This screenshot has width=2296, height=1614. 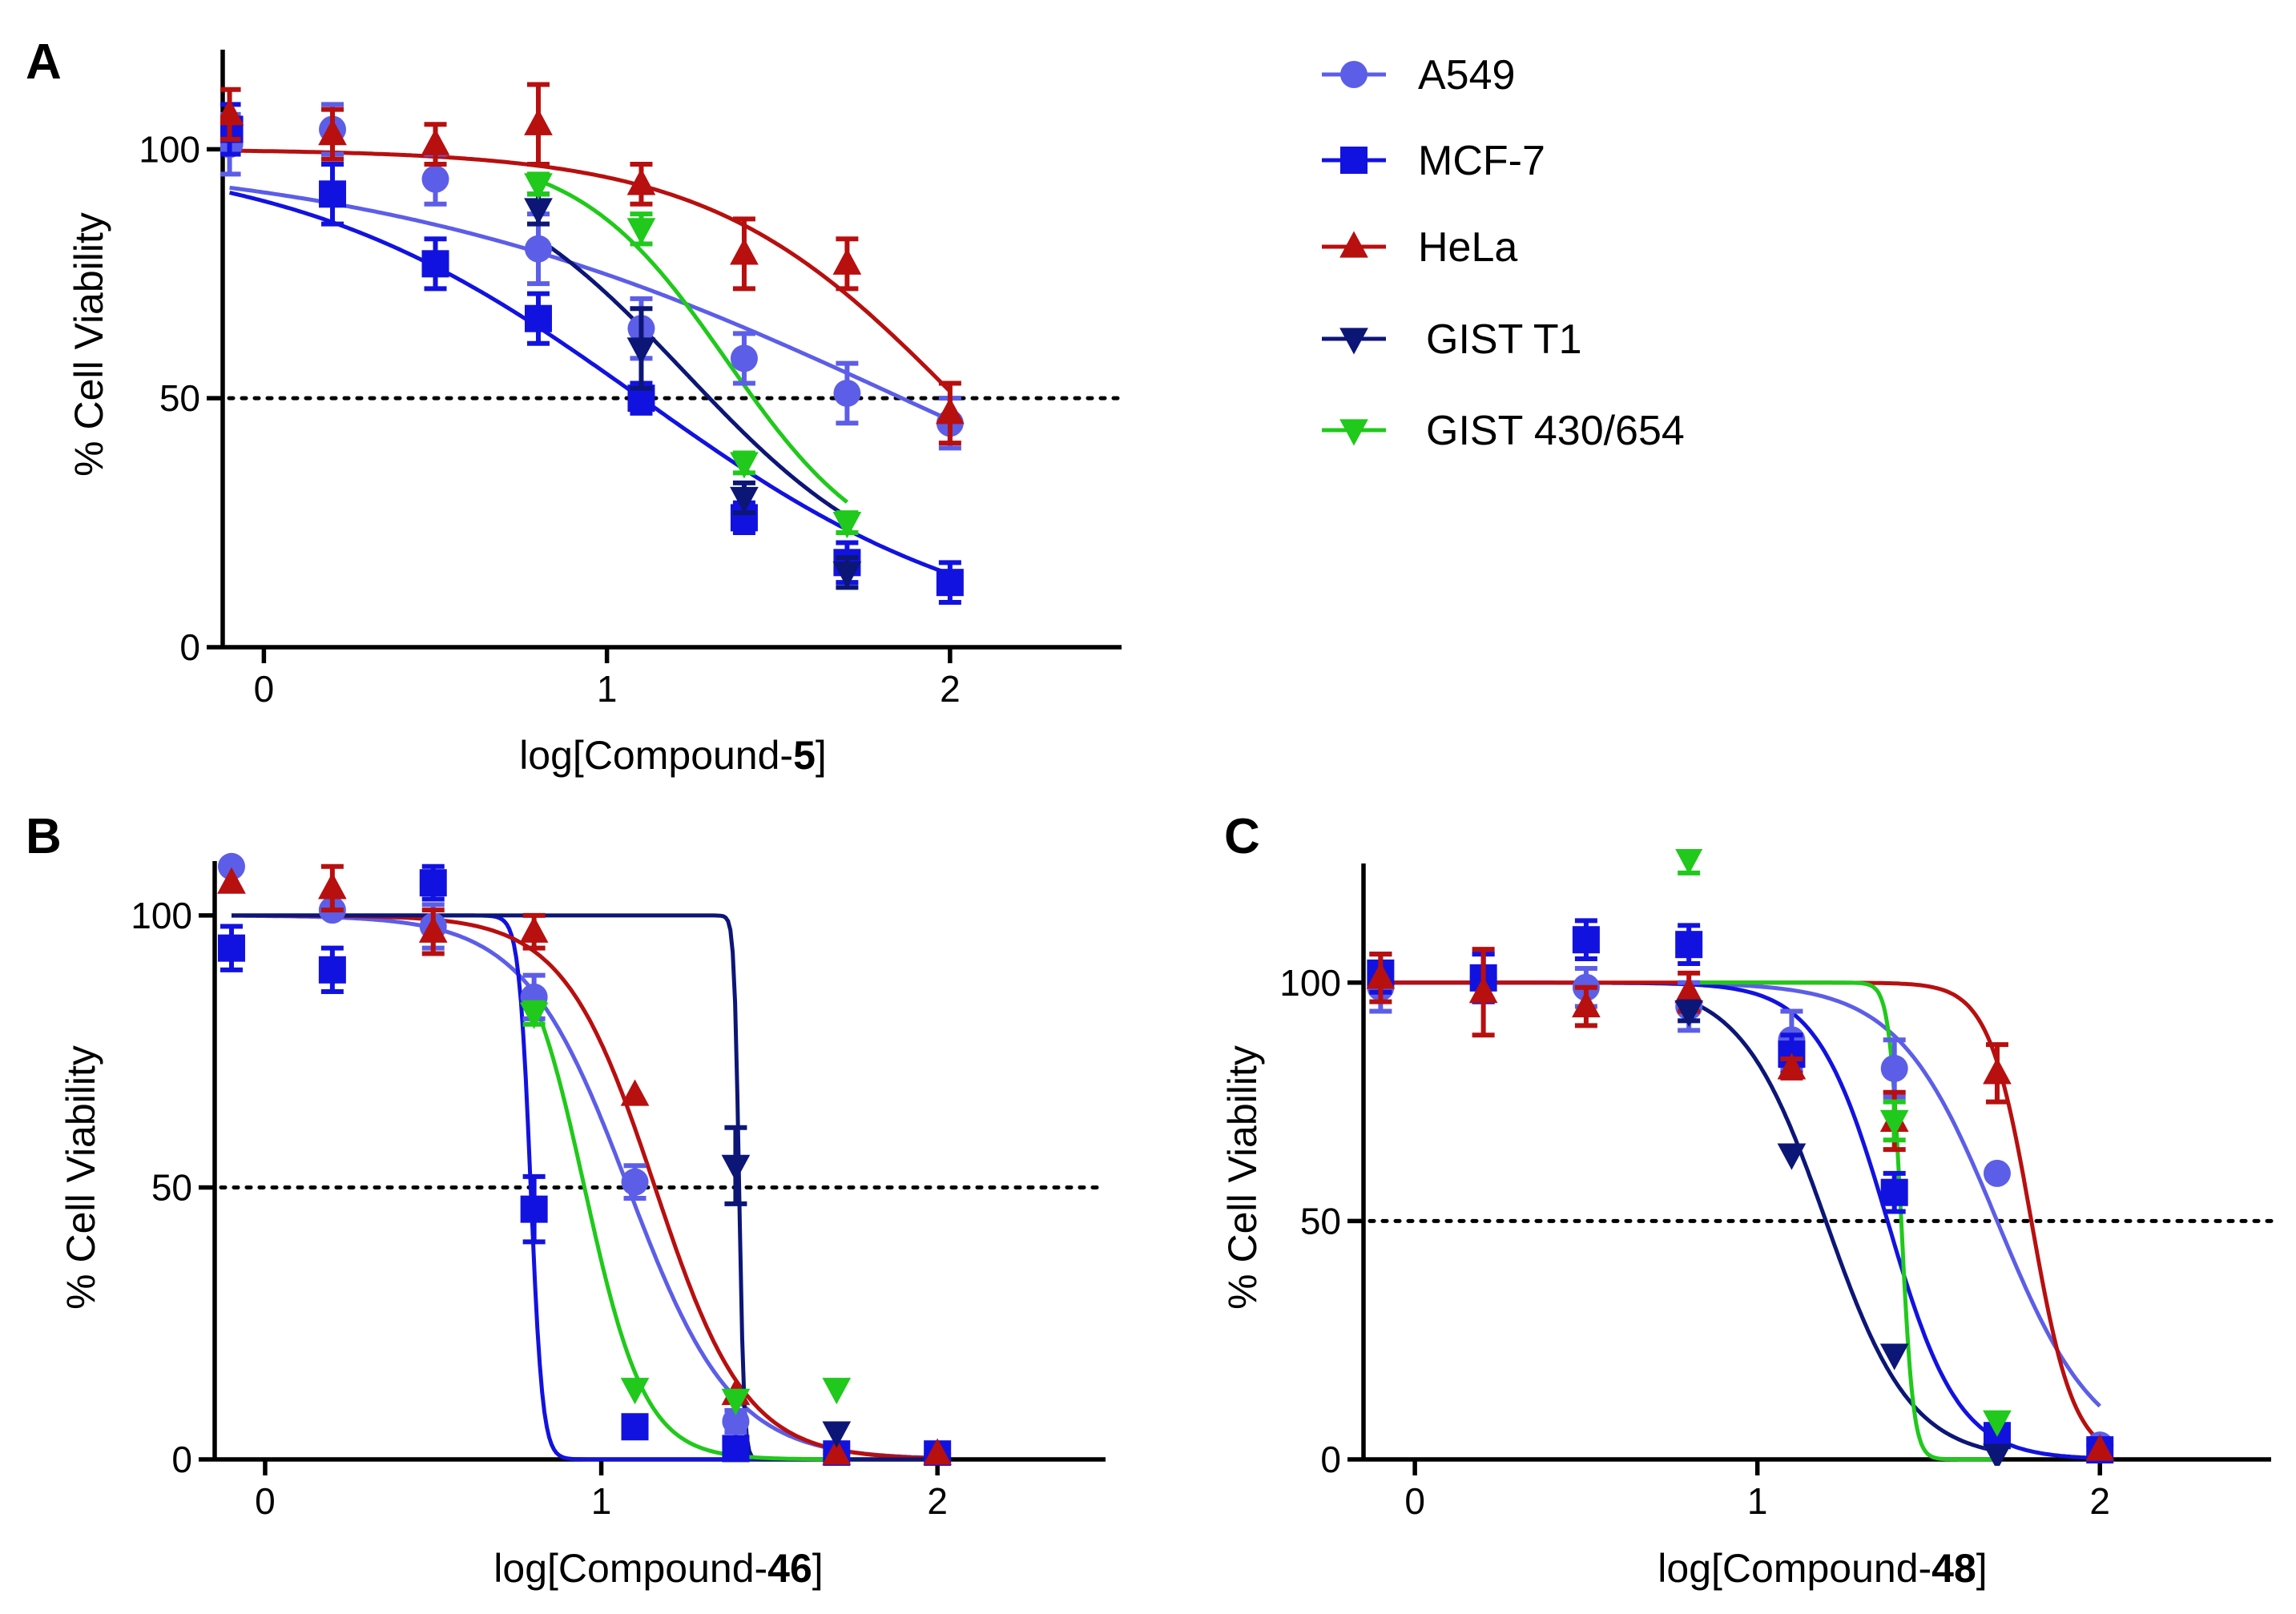 I want to click on series-a549, so click(x=584, y=1159).